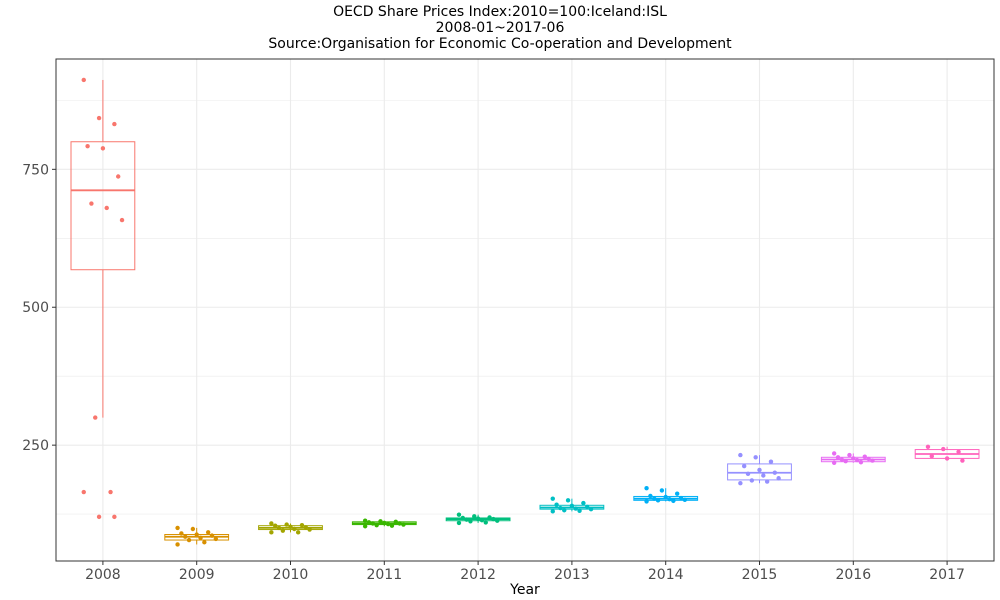 This screenshot has width=1000, height=600. What do you see at coordinates (39, 308) in the screenshot?
I see `y-axis-ticks: 250 500 750` at bounding box center [39, 308].